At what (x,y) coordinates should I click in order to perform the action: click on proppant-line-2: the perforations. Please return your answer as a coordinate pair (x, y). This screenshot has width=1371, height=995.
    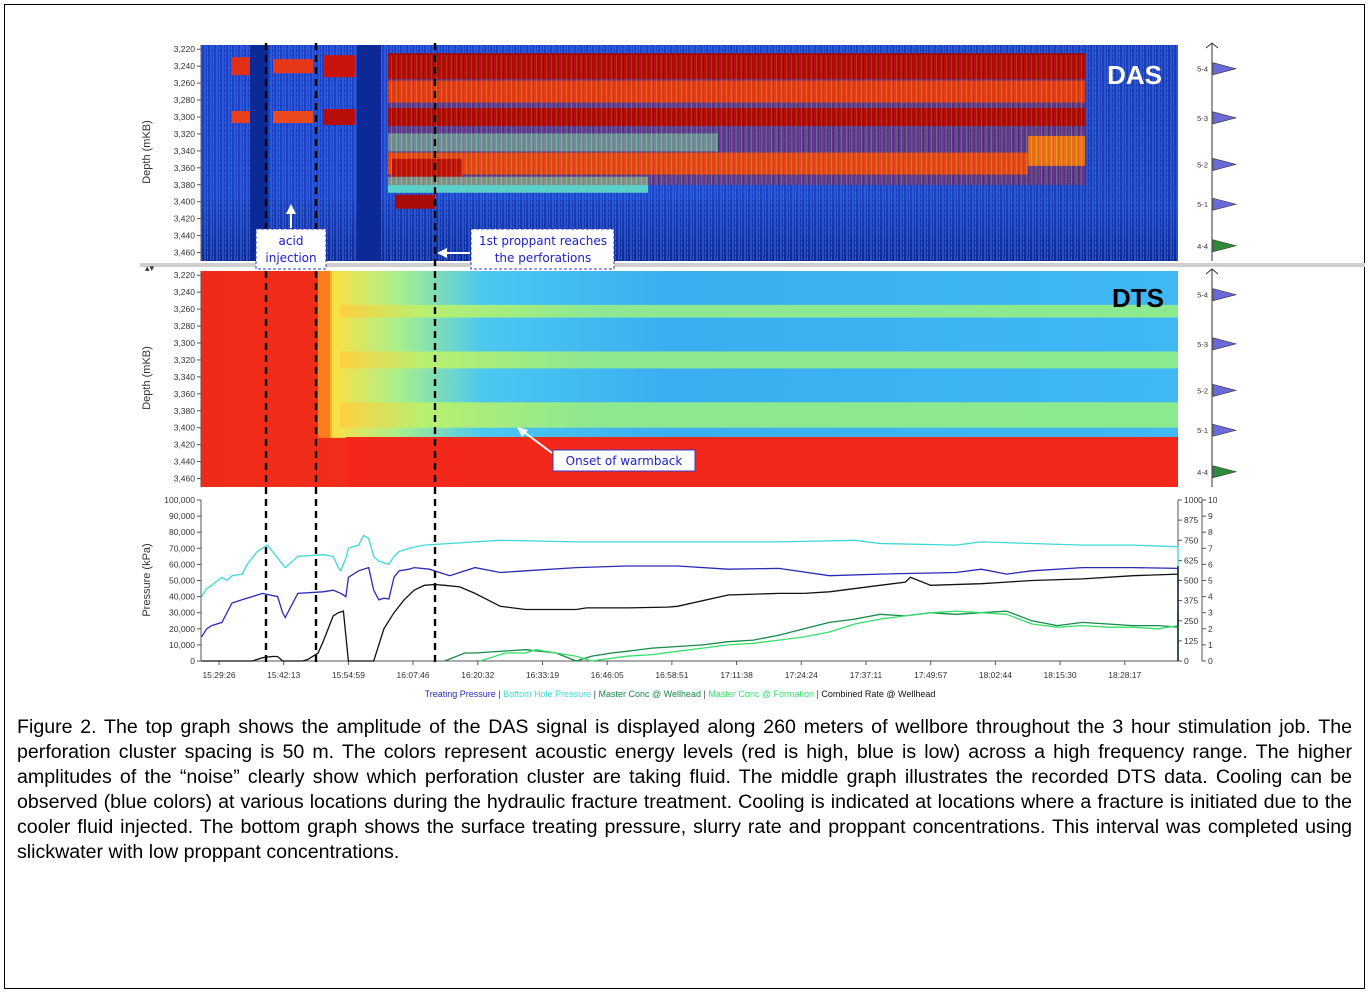
    Looking at the image, I should click on (543, 258).